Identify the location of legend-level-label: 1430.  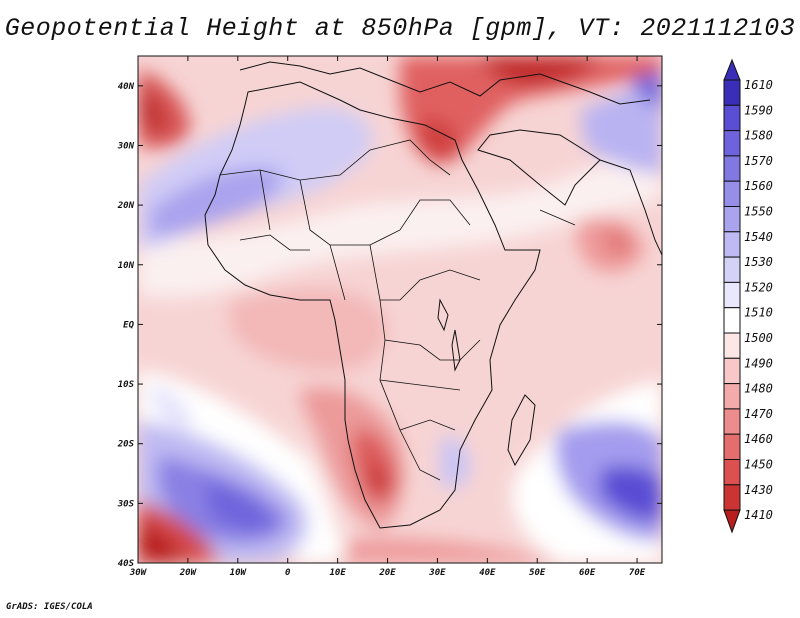
(758, 490).